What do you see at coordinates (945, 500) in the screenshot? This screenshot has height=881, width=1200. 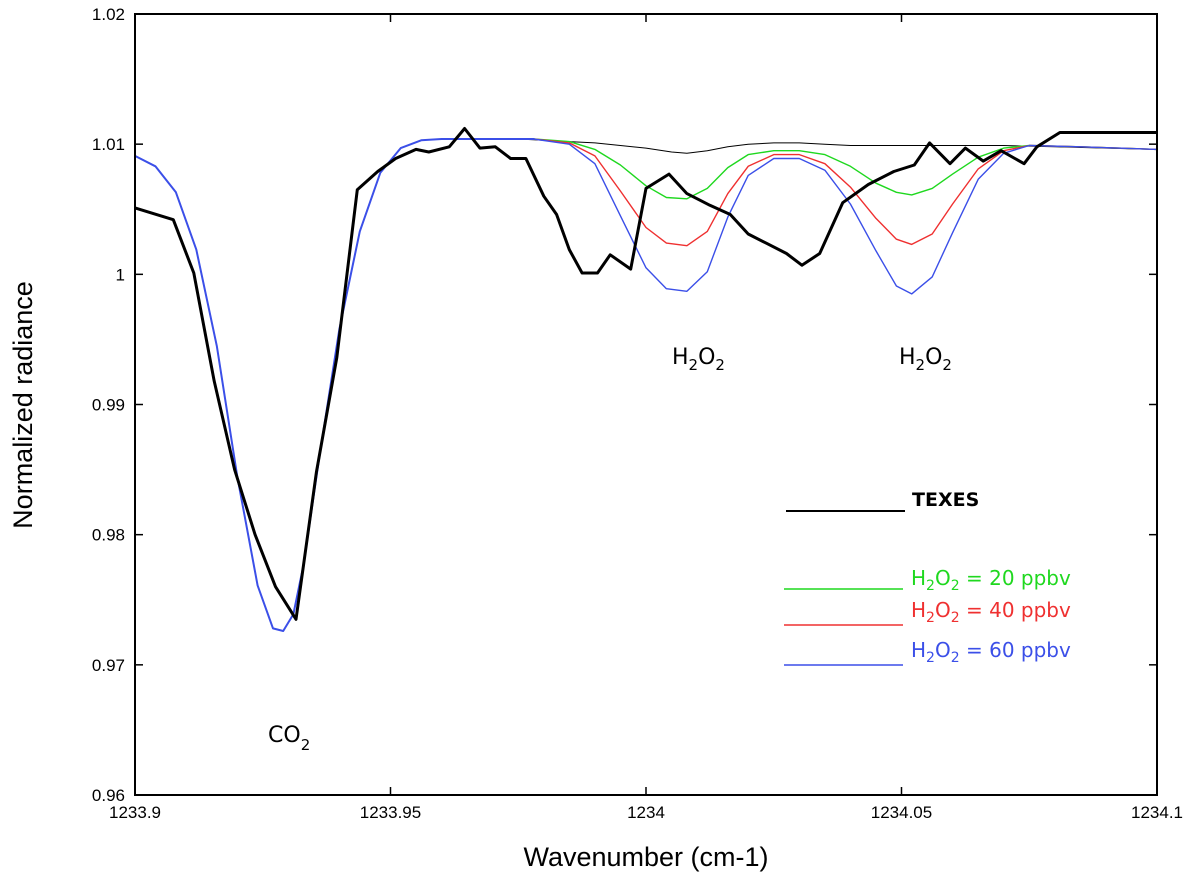 I see `legend-label-texes: TEXES` at bounding box center [945, 500].